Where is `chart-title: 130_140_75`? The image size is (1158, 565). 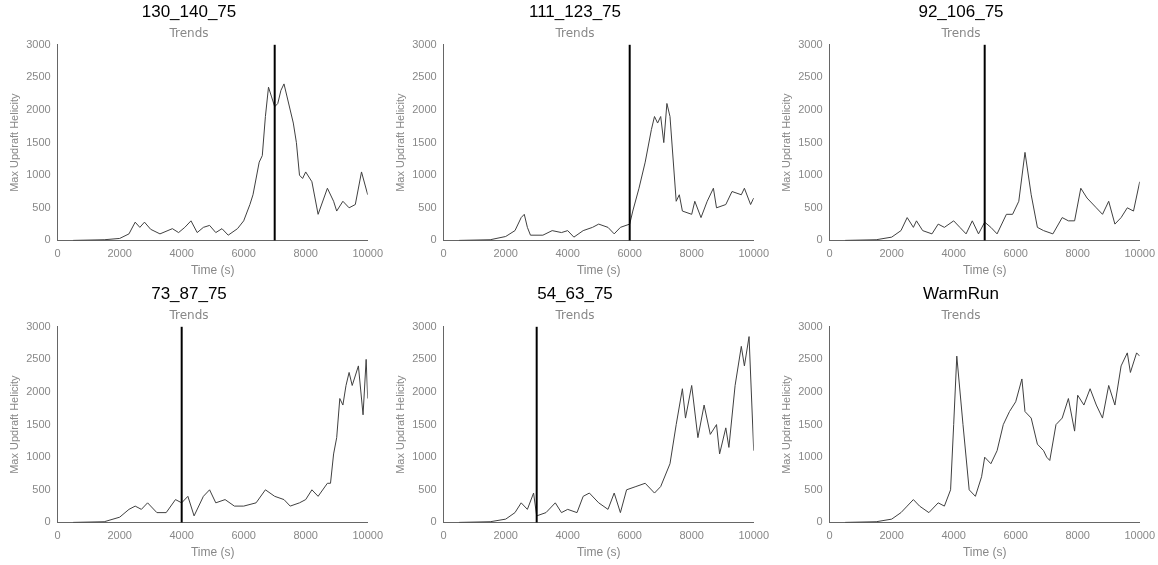 chart-title: 130_140_75 is located at coordinates (189, 11).